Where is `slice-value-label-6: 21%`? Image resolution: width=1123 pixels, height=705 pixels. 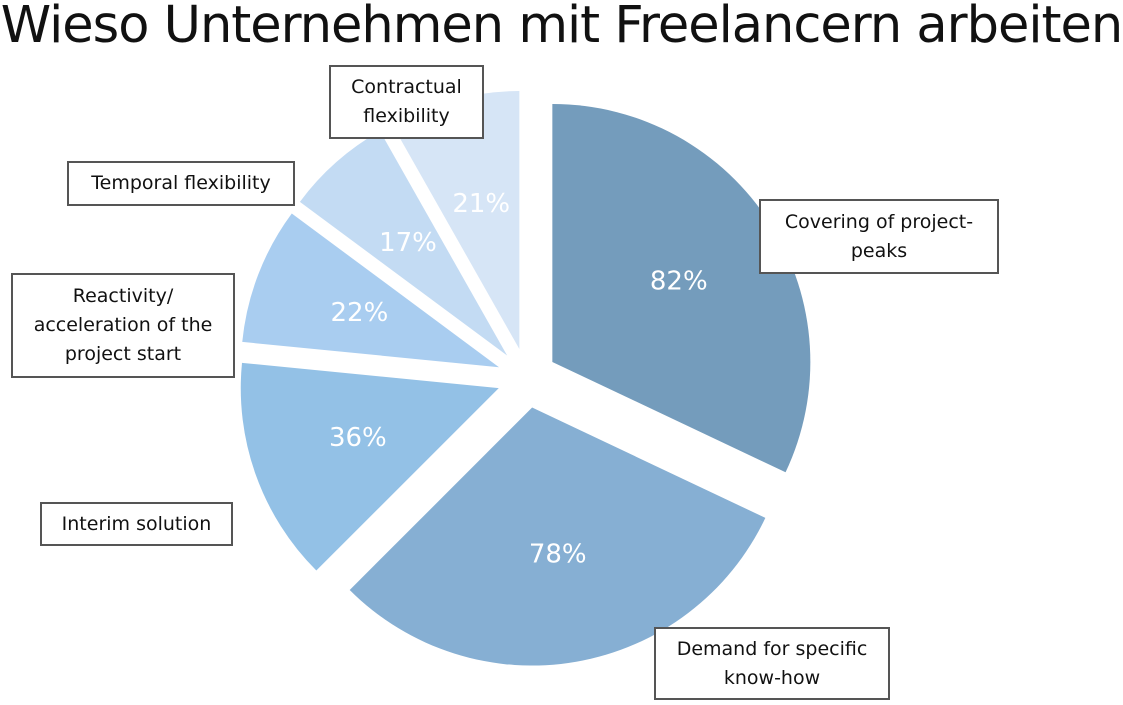
slice-value-label-6: 21% is located at coordinates (481, 204).